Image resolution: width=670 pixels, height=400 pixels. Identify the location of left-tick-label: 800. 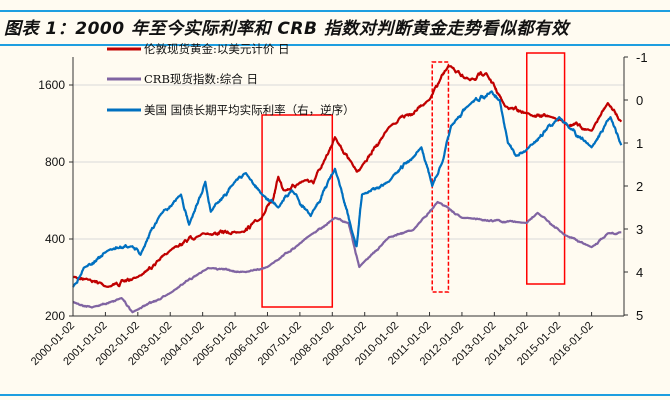
(55, 162).